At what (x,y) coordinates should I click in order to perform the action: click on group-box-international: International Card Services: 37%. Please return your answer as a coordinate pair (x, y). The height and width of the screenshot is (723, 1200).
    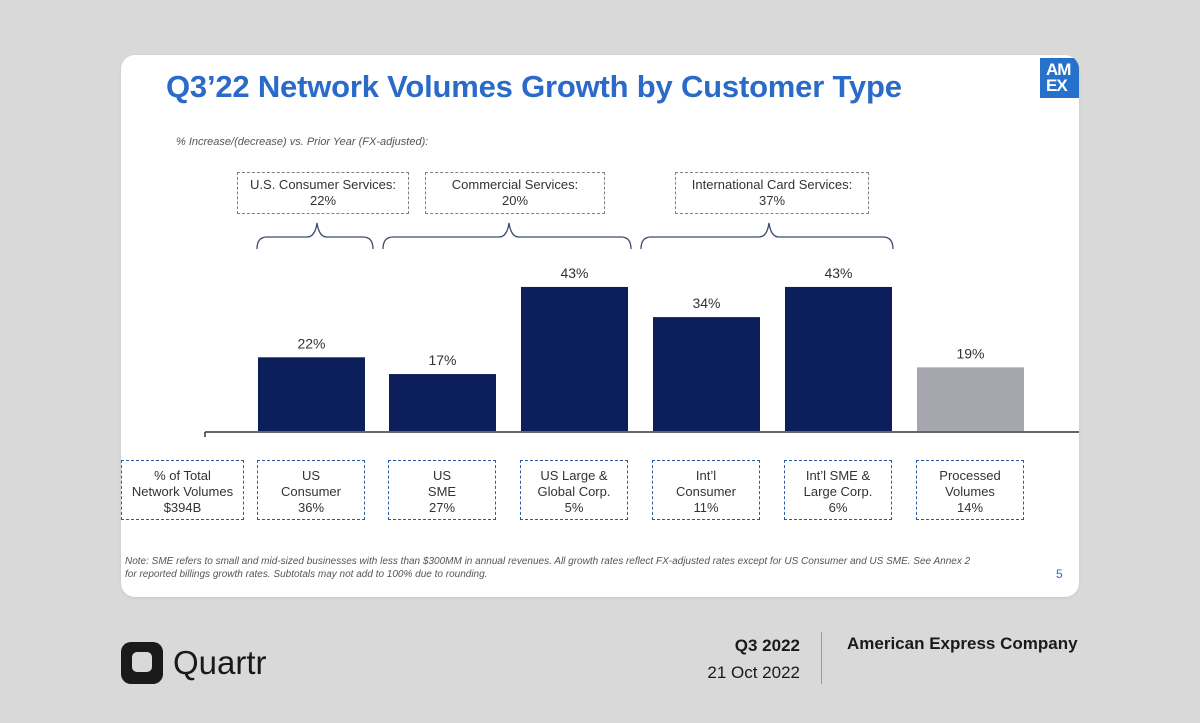
    Looking at the image, I should click on (772, 193).